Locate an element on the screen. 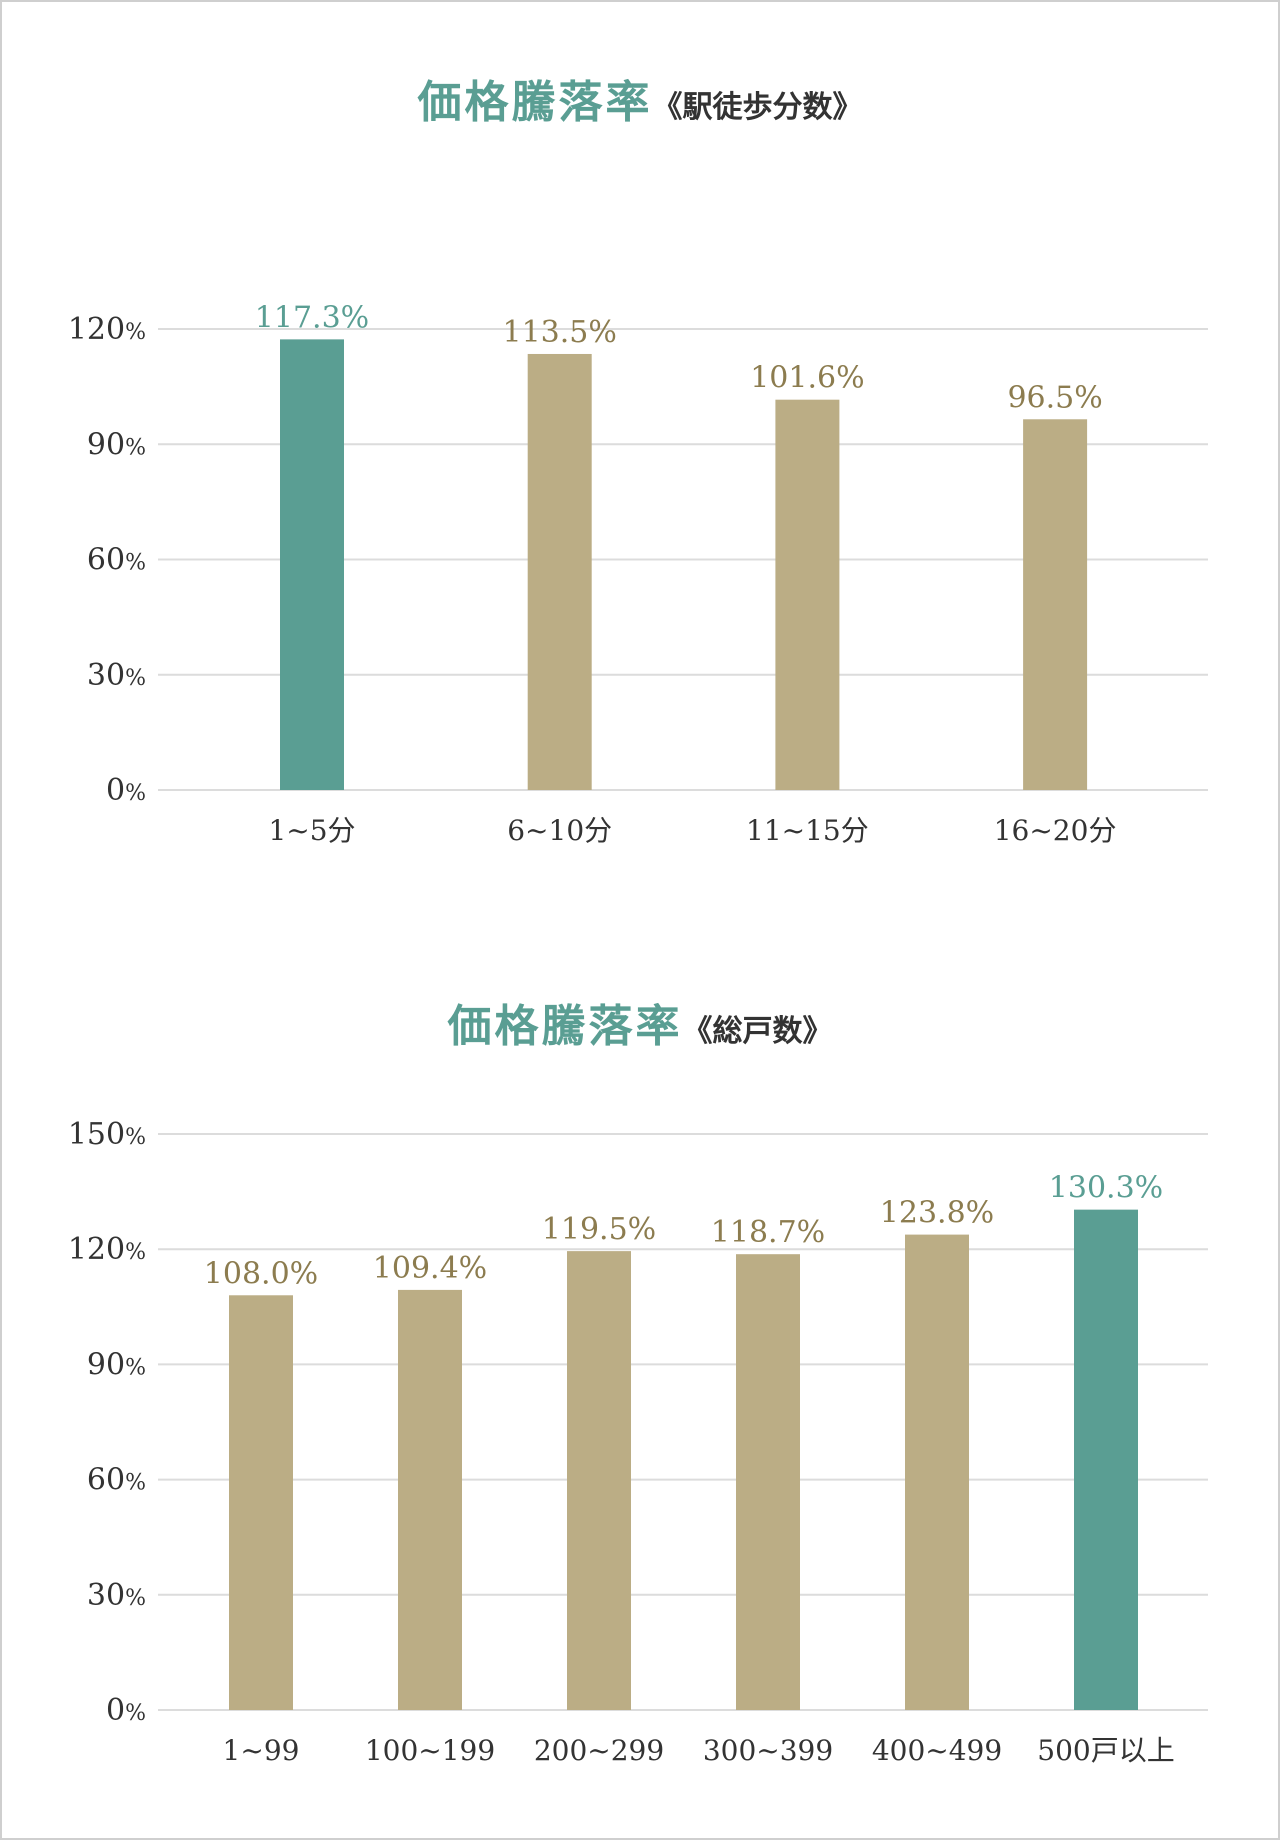 Image resolution: width=1280 pixels, height=1840 pixels. x-tick-label: 16~20分 is located at coordinates (1055, 830).